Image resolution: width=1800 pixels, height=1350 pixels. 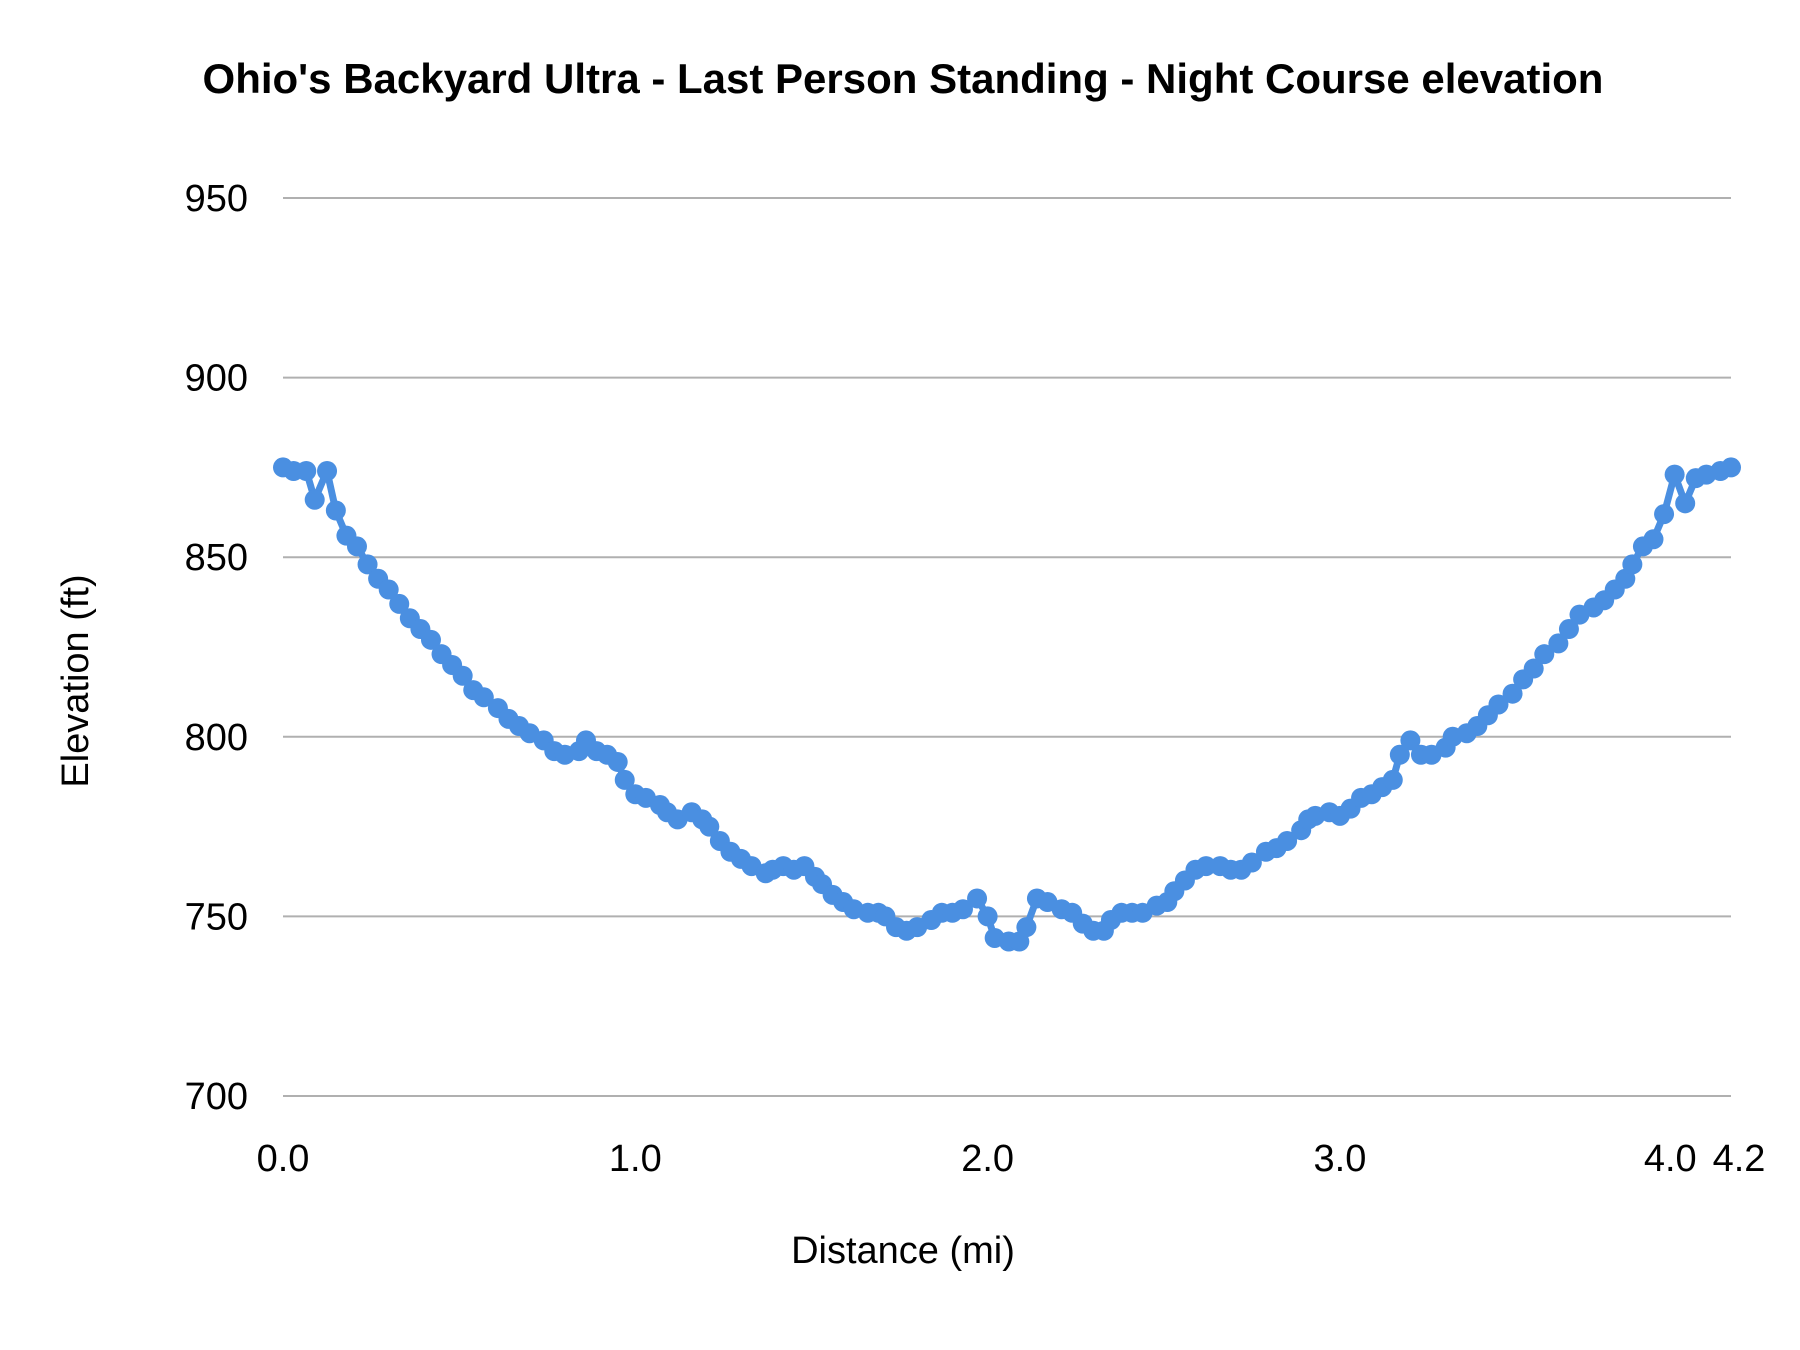 I want to click on y-tick-labels: 700 750 800 850 900 950, so click(x=216, y=648).